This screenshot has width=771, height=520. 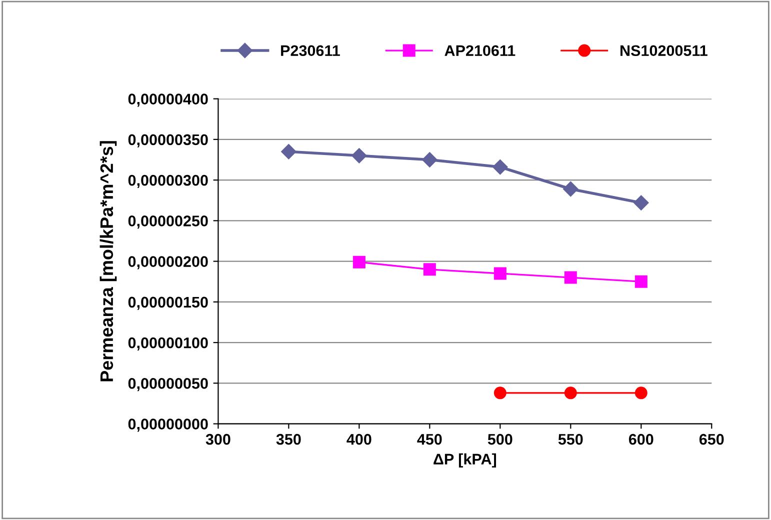 I want to click on y-tick-label: 0,00000250, so click(x=168, y=222).